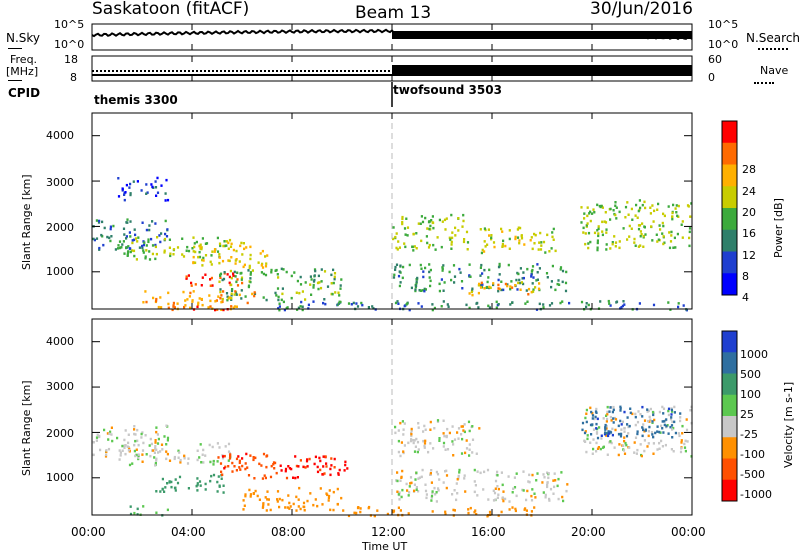 This screenshot has width=800, height=554. Describe the element at coordinates (715, 59) in the screenshot. I see `nave-right-tick-top: 60` at that location.